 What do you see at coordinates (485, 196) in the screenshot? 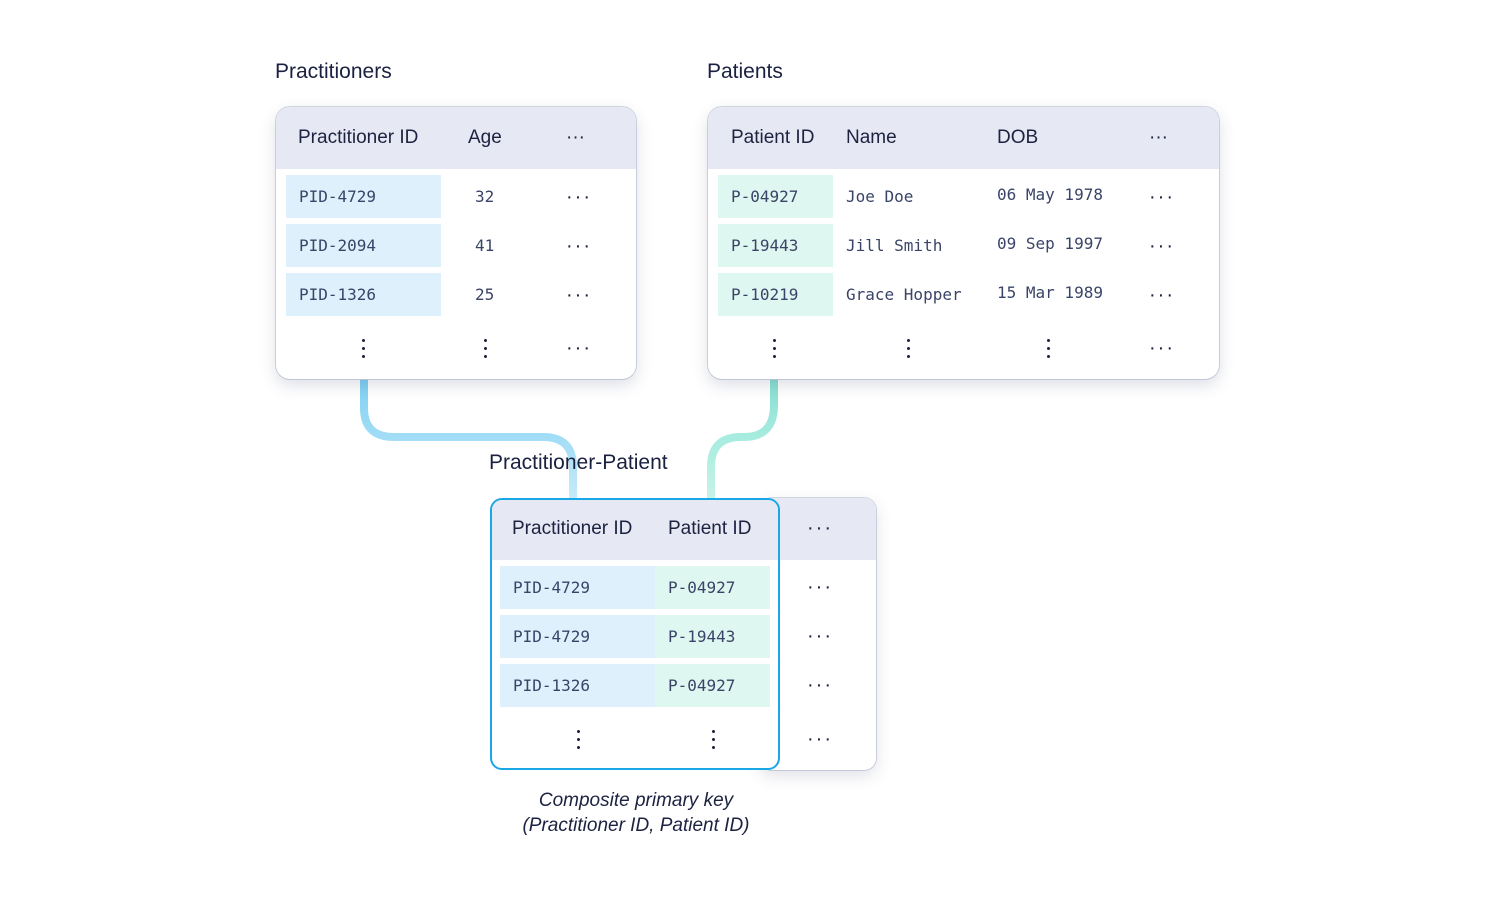
I see `age-cell: 32` at bounding box center [485, 196].